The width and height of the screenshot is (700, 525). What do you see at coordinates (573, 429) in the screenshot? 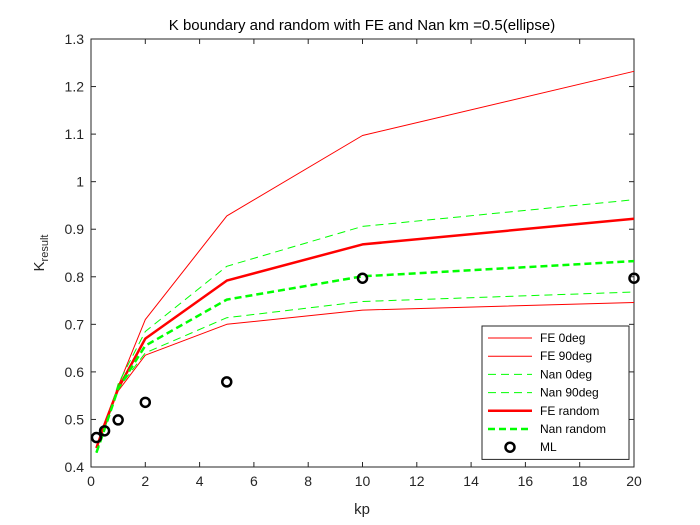
I see `legend-label: Nan random` at bounding box center [573, 429].